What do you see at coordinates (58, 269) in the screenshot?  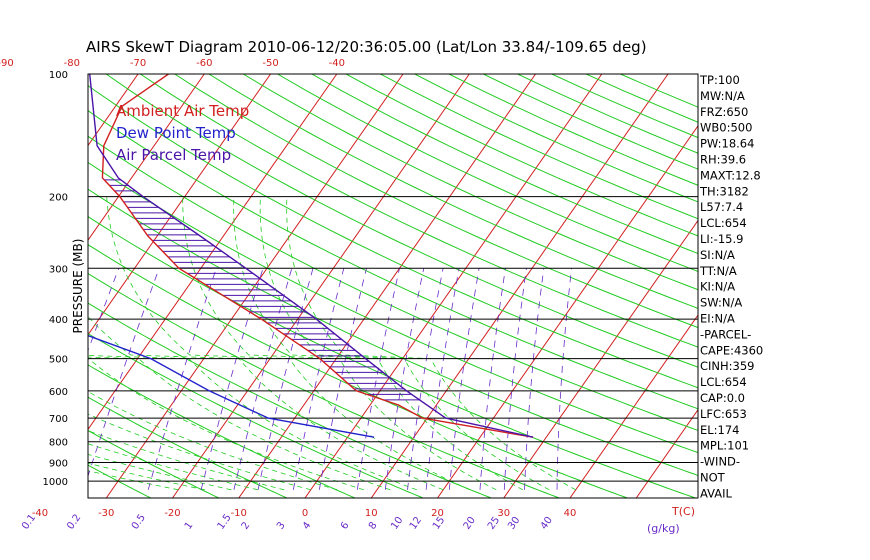 I see `pressure-tick-label: 300` at bounding box center [58, 269].